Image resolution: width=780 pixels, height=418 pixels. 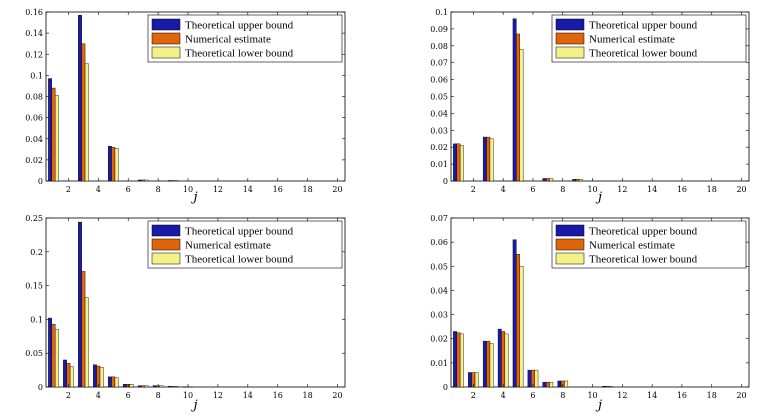 What do you see at coordinates (36, 252) in the screenshot?
I see `y-tick-label: 0.2` at bounding box center [36, 252].